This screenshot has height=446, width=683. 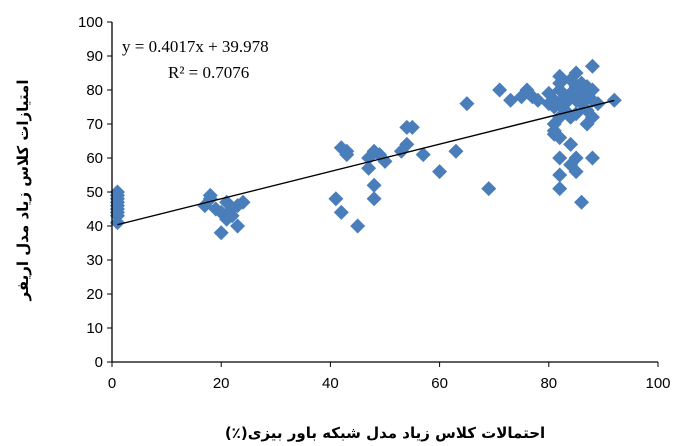 I want to click on y-tick-label: 90, so click(x=94, y=56).